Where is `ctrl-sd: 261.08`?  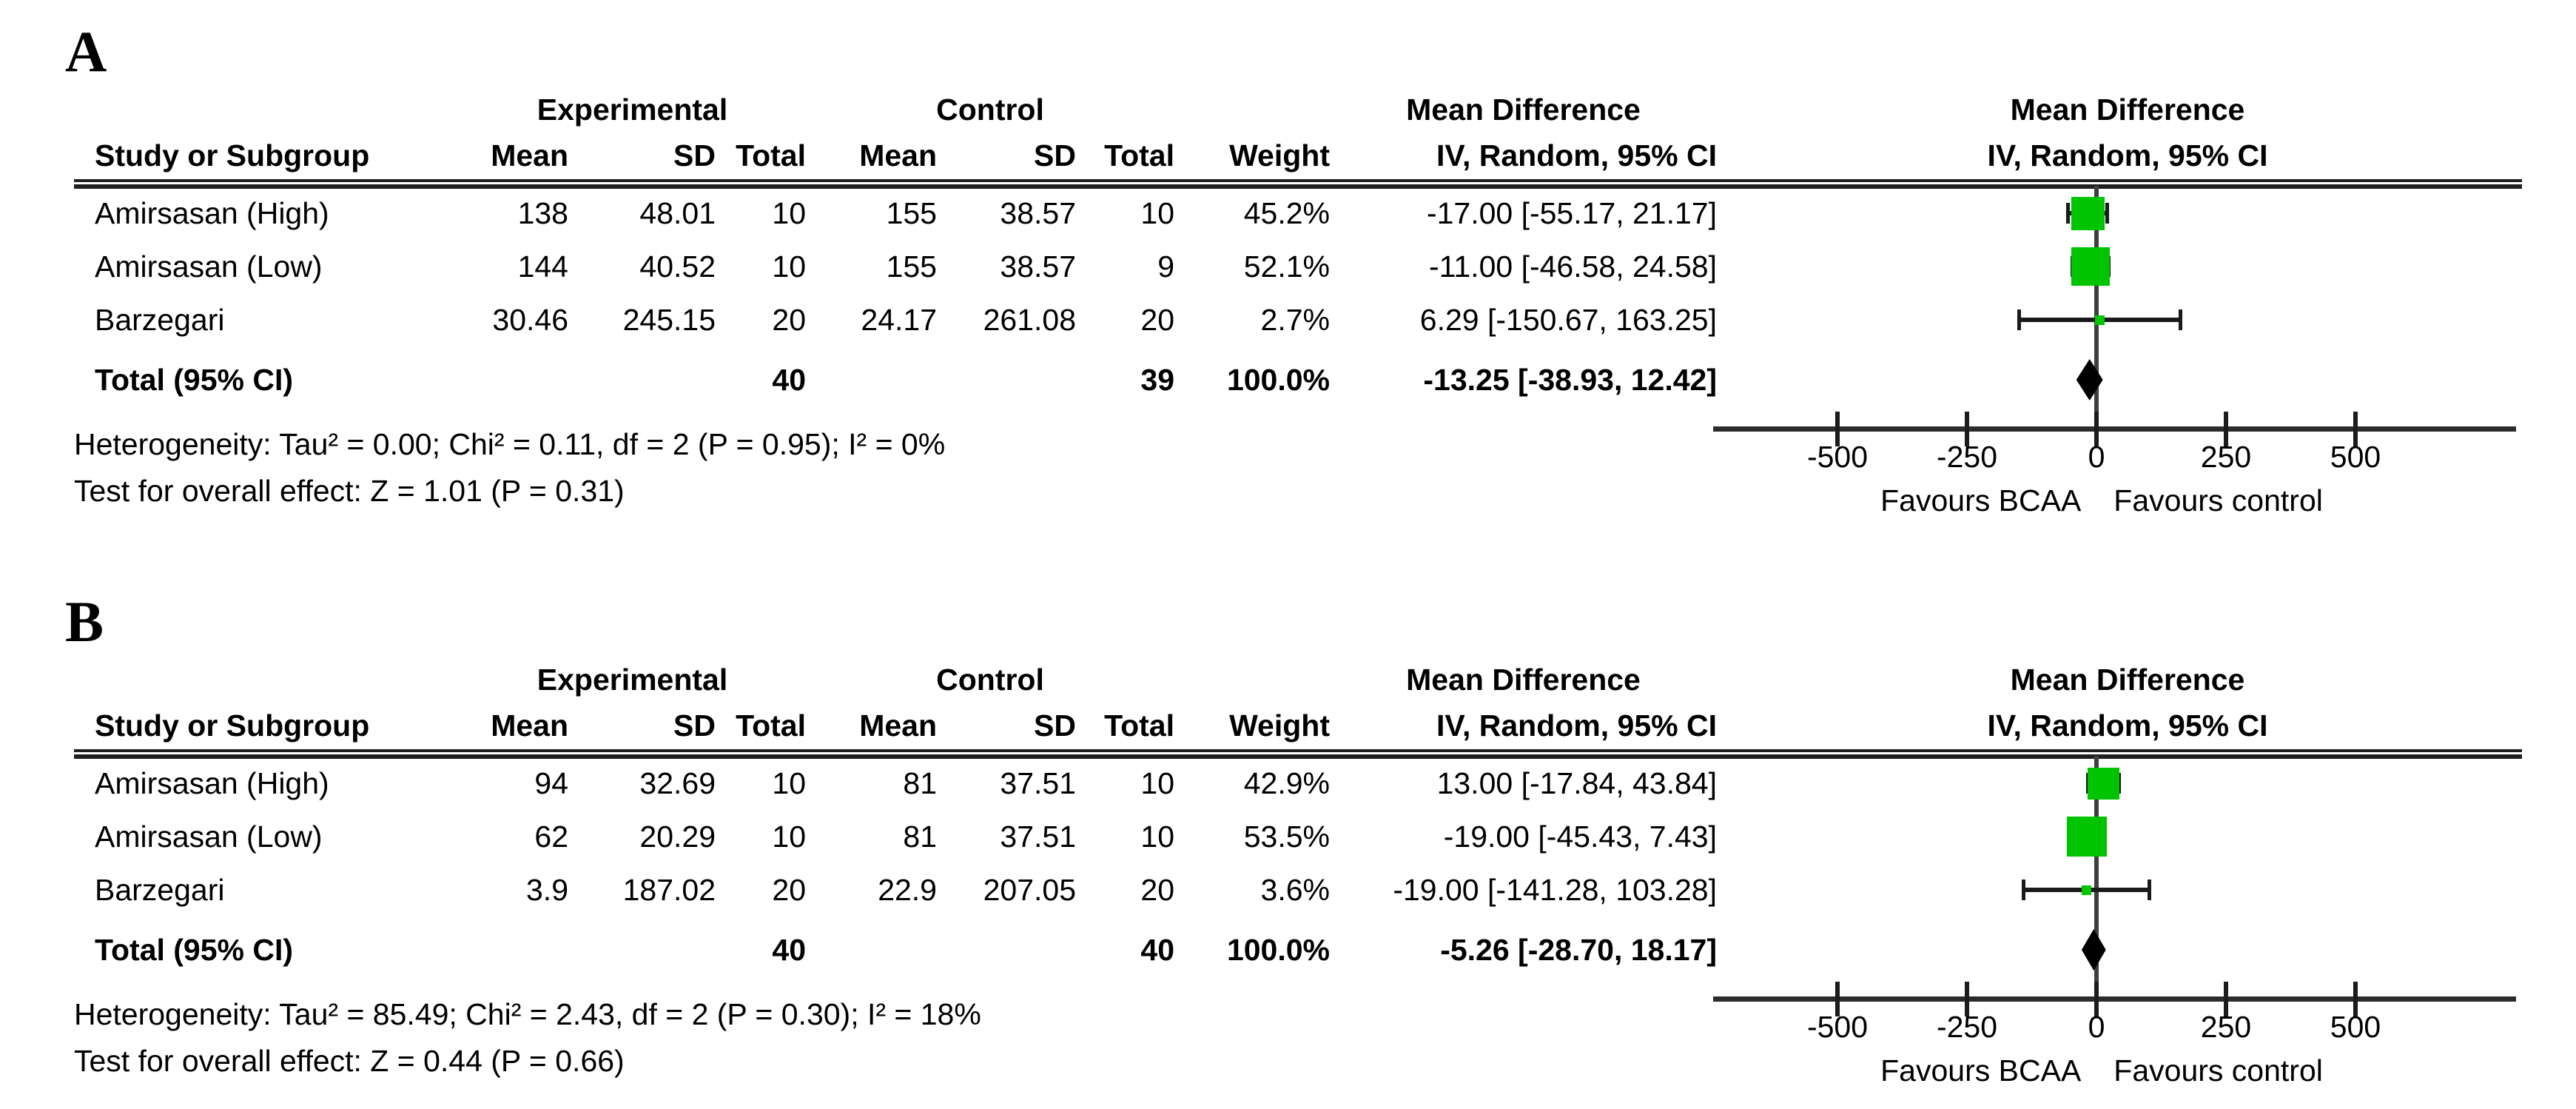
ctrl-sd: 261.08 is located at coordinates (1029, 320).